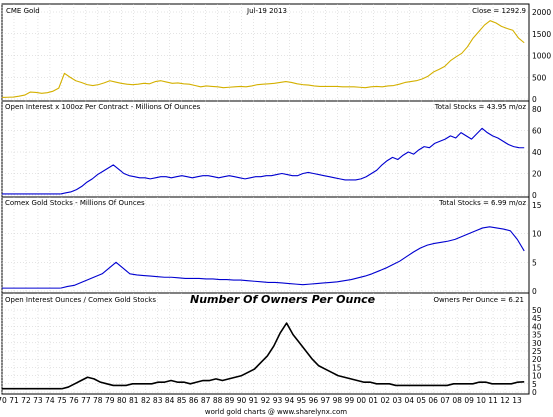 This screenshot has height=417, width=553. What do you see at coordinates (194, 400) in the screenshot?
I see `x-tick-label: 86` at bounding box center [194, 400].